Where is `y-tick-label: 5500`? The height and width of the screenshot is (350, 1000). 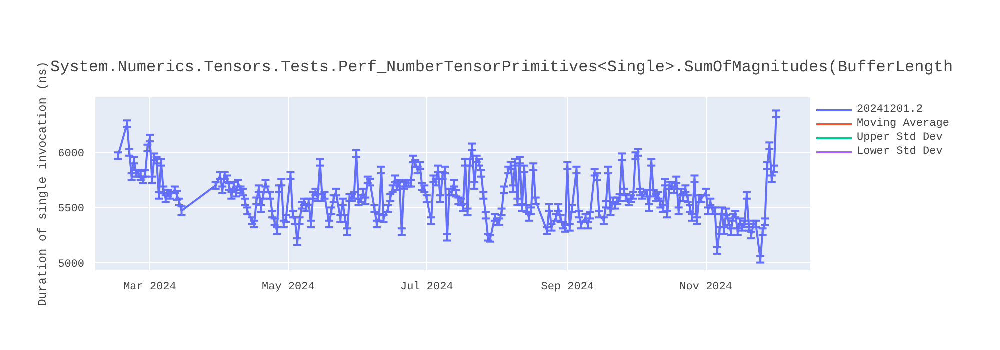
y-tick-label: 5500 is located at coordinates (71, 210).